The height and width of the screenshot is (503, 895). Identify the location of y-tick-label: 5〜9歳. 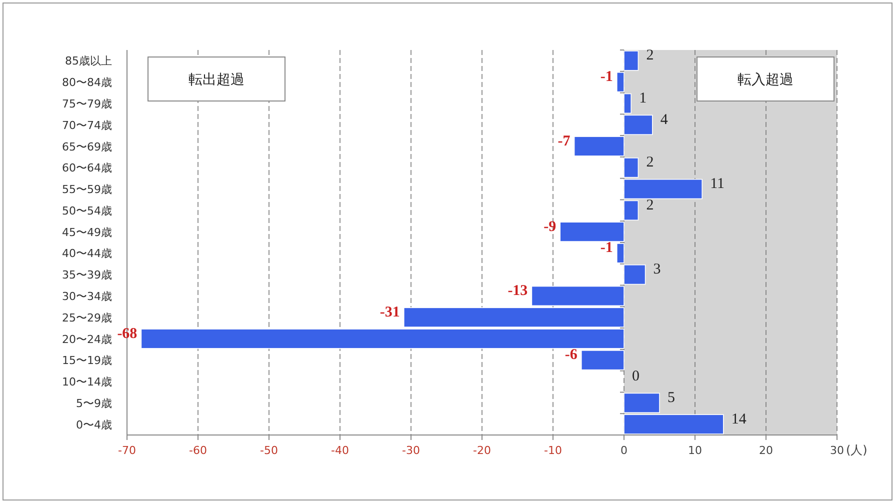
(94, 403).